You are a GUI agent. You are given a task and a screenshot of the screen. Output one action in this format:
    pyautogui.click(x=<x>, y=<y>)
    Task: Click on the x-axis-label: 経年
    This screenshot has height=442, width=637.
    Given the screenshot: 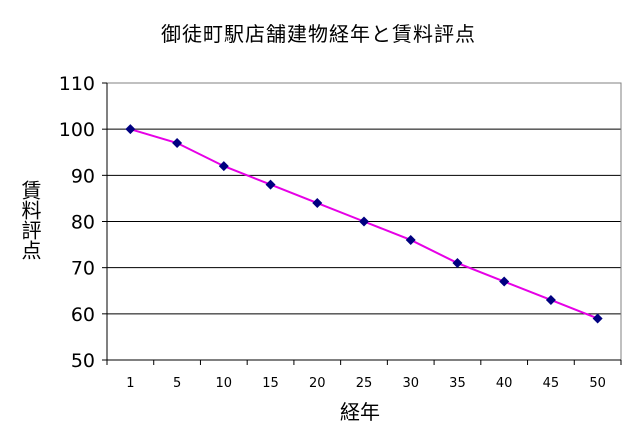 What is the action you would take?
    pyautogui.click(x=360, y=412)
    